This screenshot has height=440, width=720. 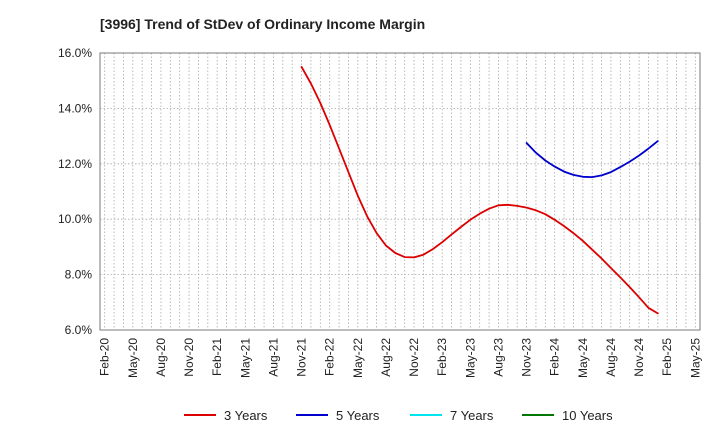 What do you see at coordinates (472, 415) in the screenshot?
I see `legend-label-7-years: 7 Years` at bounding box center [472, 415].